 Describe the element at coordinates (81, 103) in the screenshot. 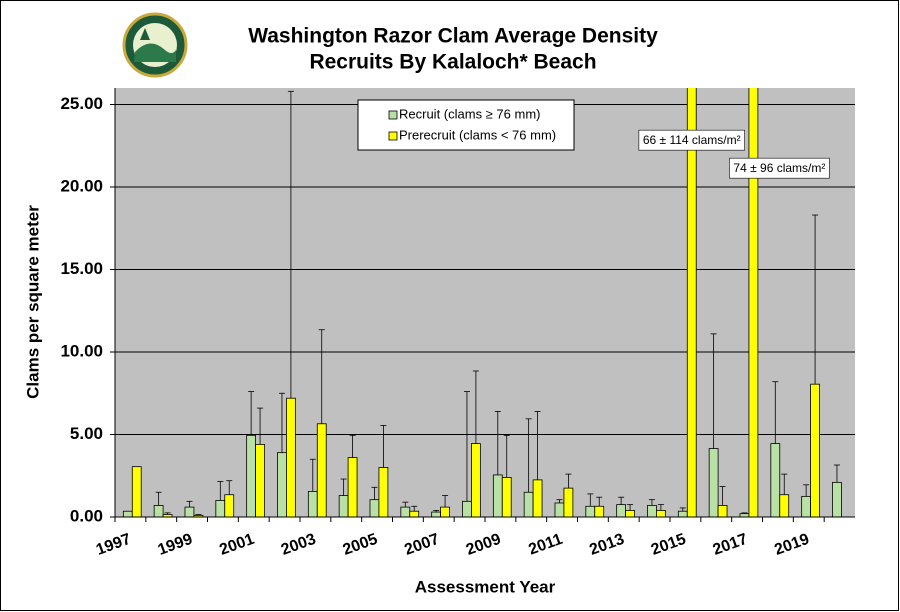

I see `y-tick-label: 25.00` at that location.